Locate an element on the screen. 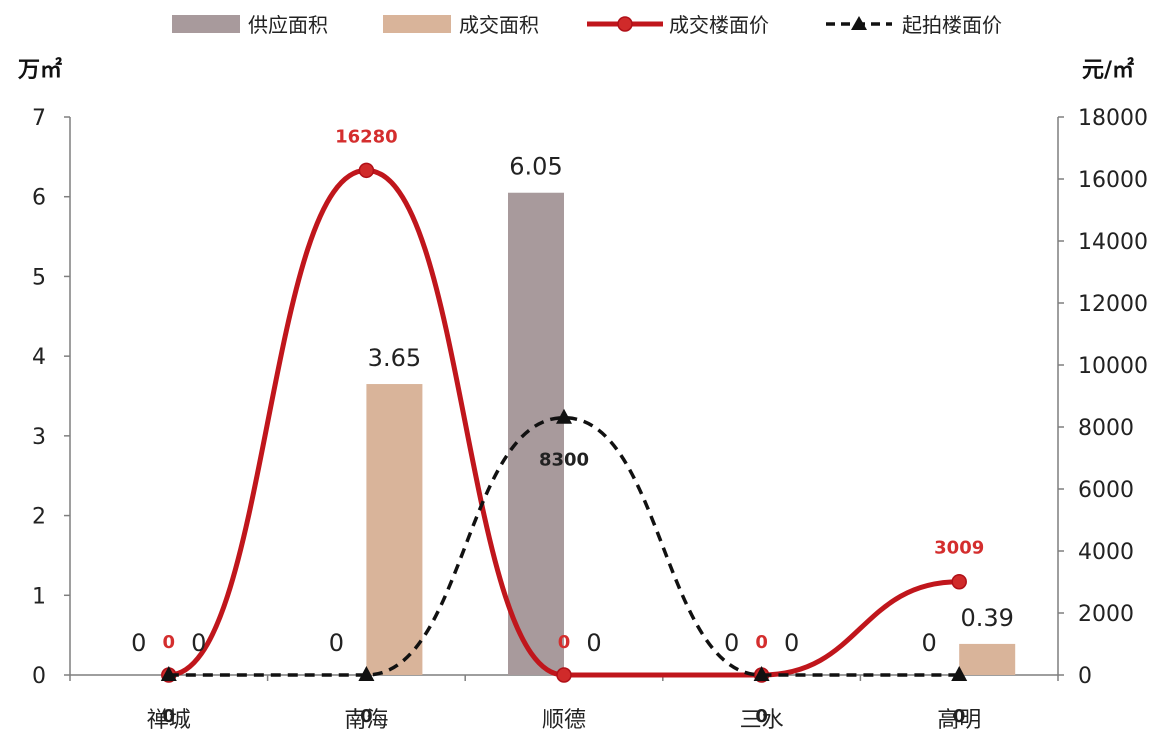 The height and width of the screenshot is (733, 1169). deal-price-label: 16280 is located at coordinates (366, 136).